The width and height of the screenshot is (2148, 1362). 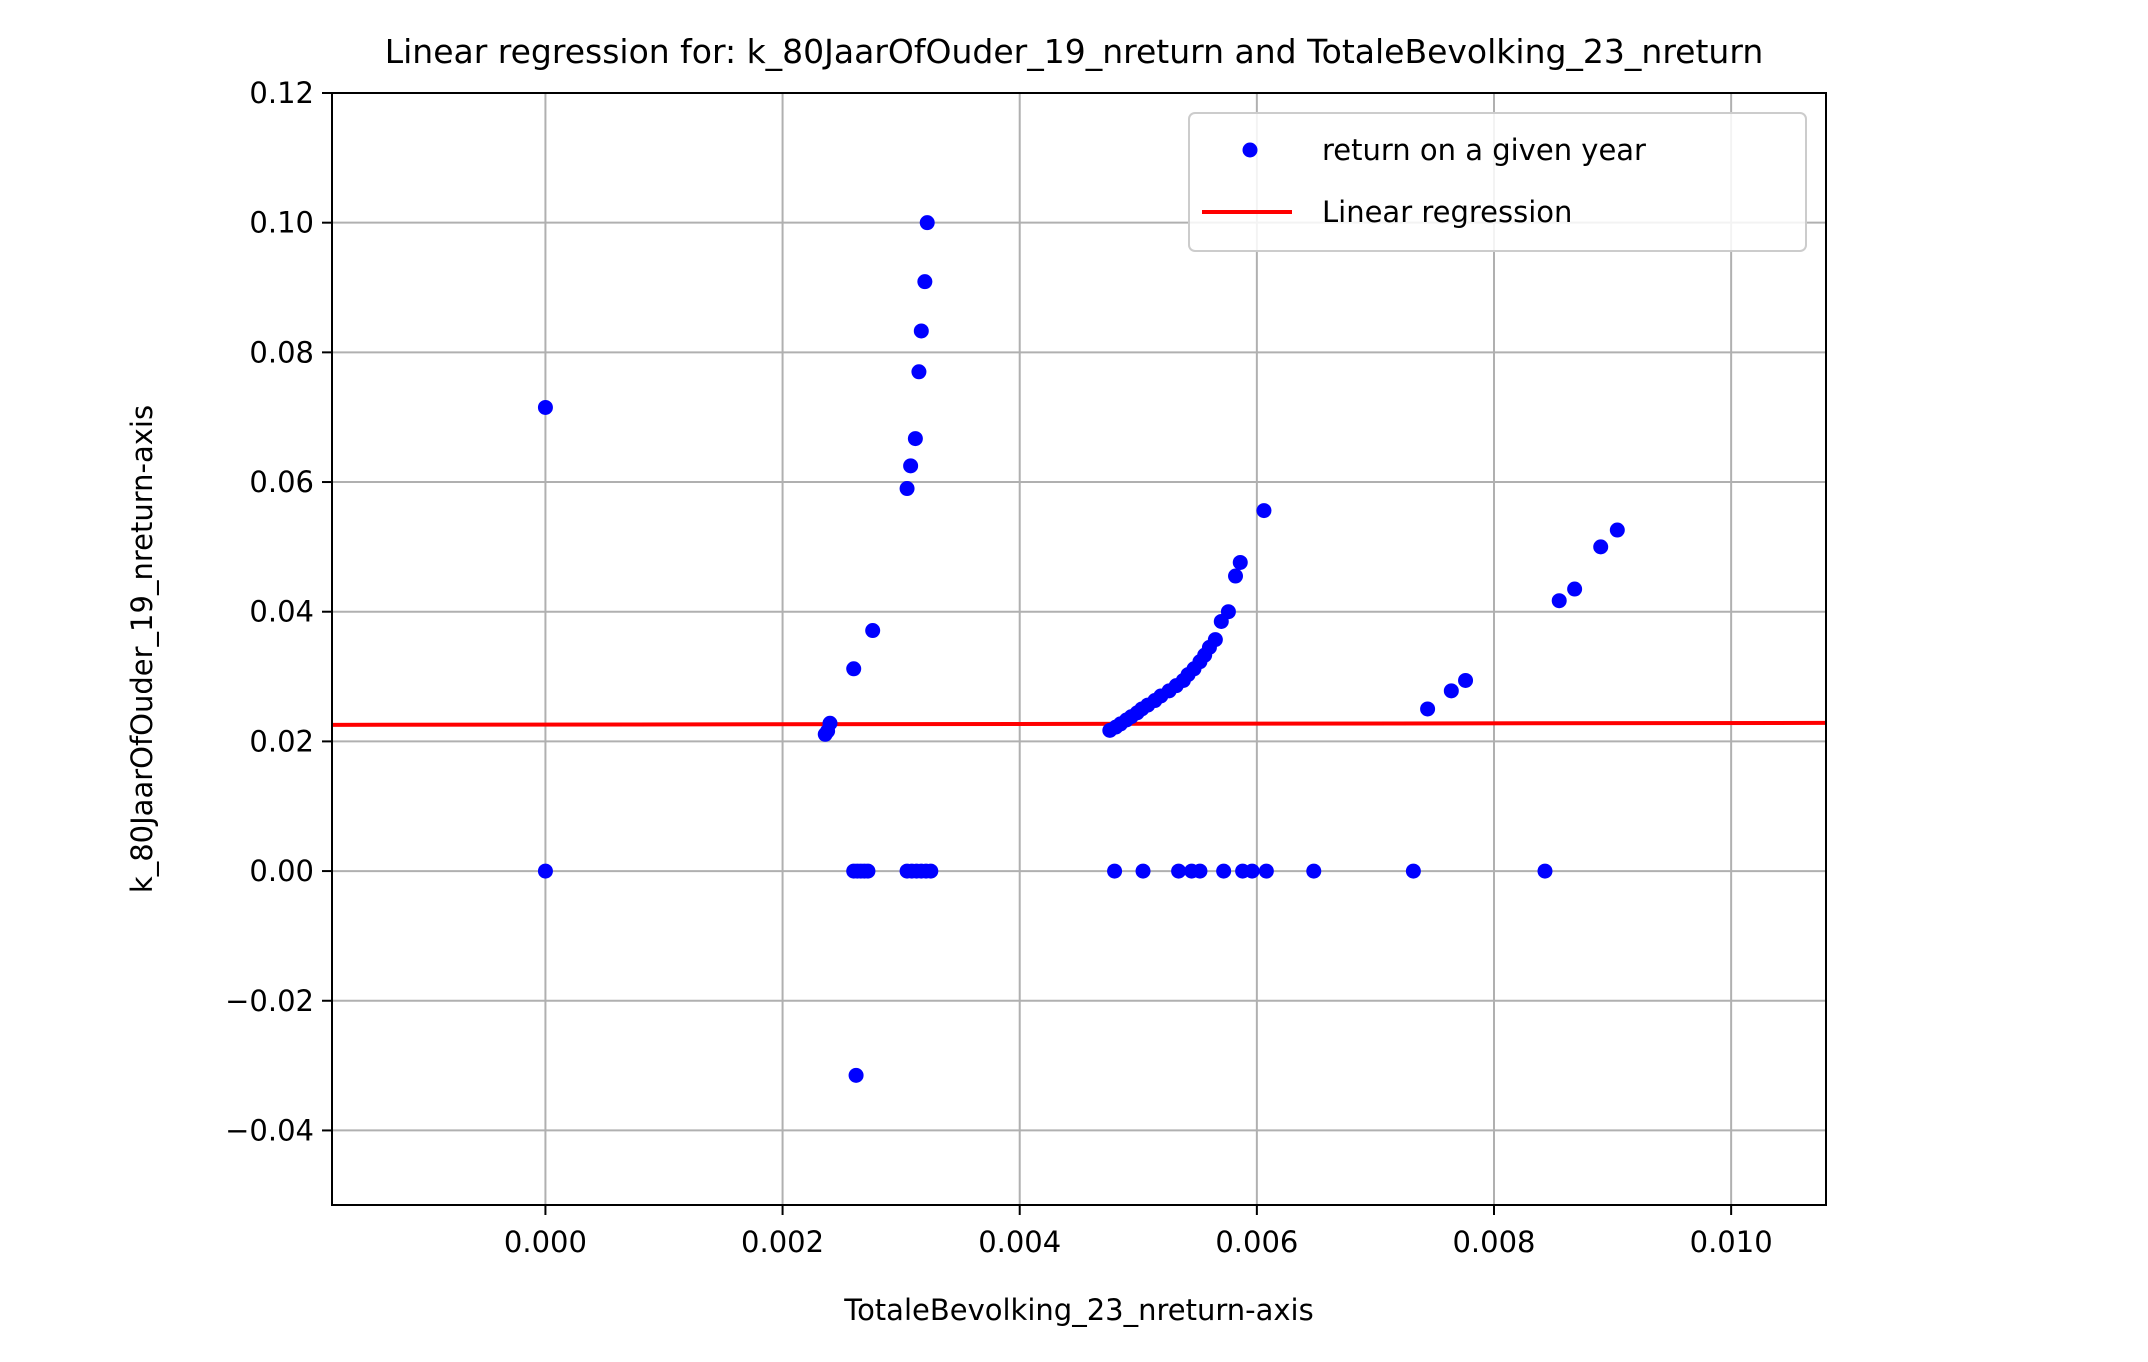 What do you see at coordinates (281, 741) in the screenshot?
I see `y-tick-label: 0.02` at bounding box center [281, 741].